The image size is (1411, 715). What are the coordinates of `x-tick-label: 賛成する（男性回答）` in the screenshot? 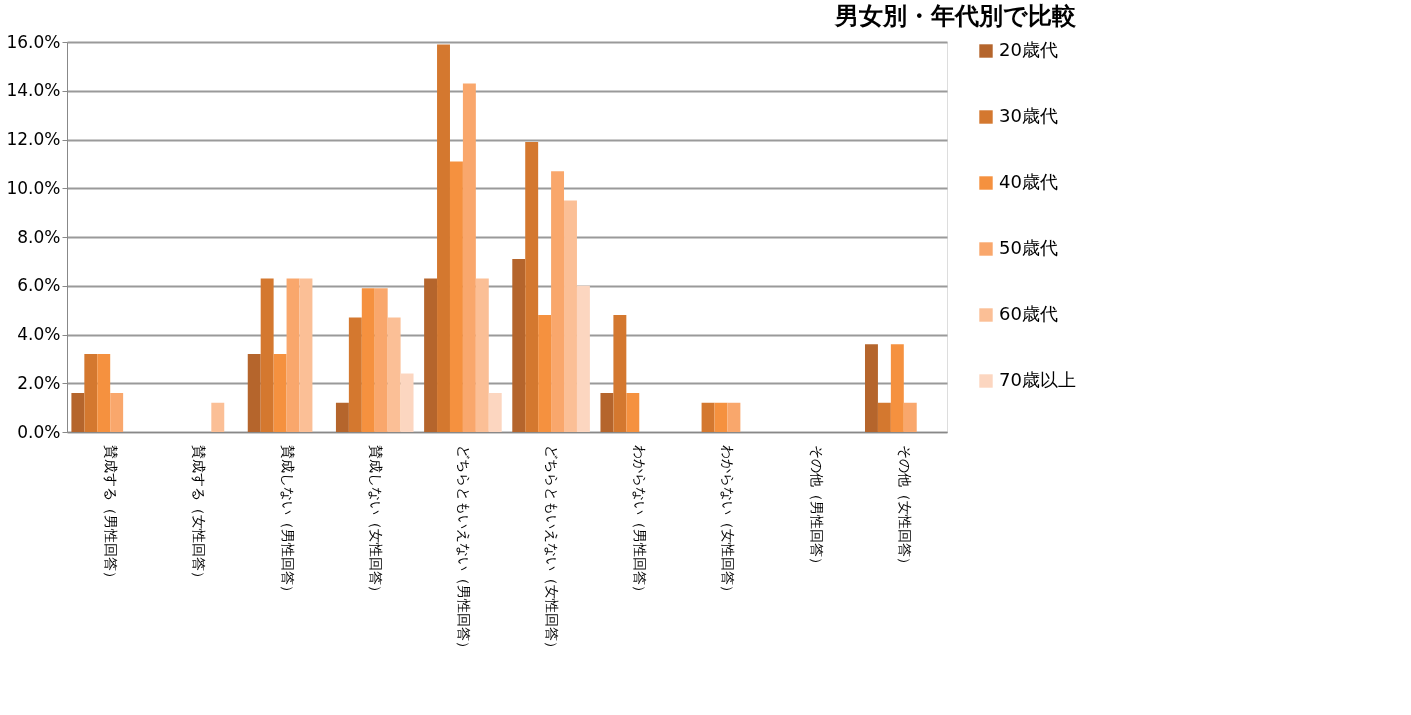 It's located at (111, 514).